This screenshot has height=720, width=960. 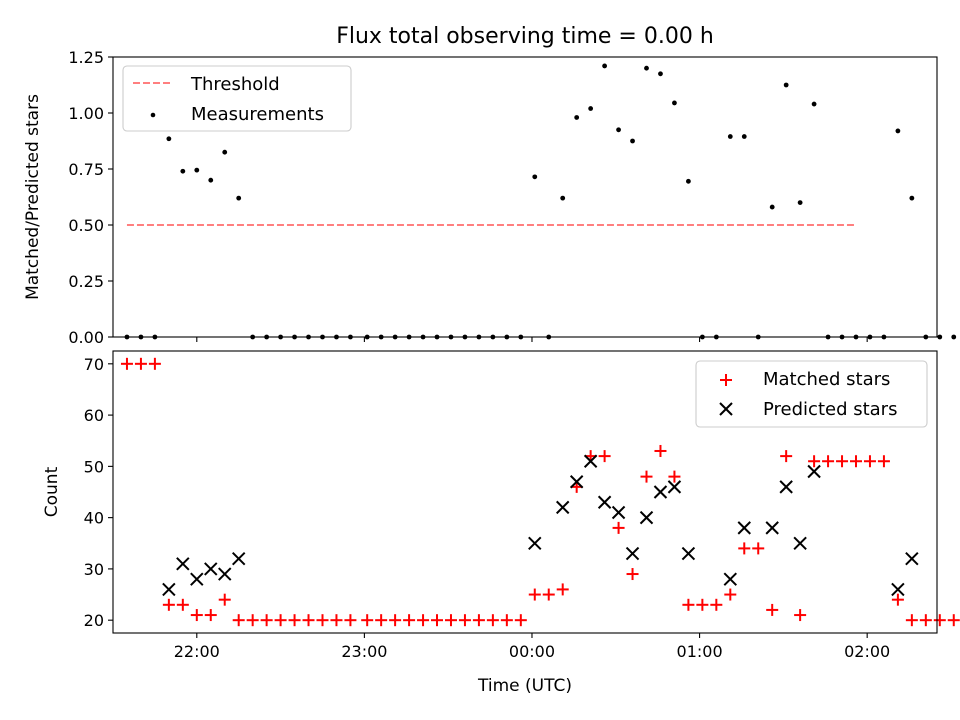 I want to click on top-legend-box, so click(x=237, y=98).